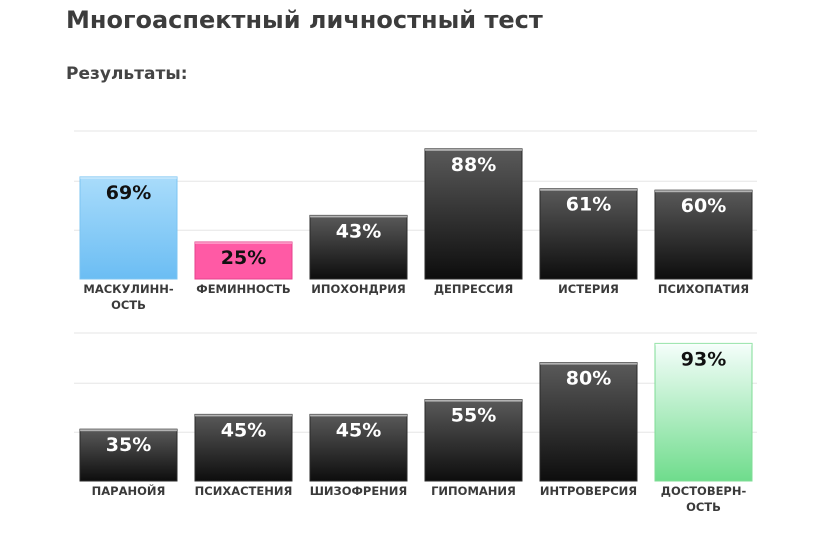 This screenshot has height=554, width=813. Describe the element at coordinates (473, 416) in the screenshot. I see `data-label: 55%` at that location.